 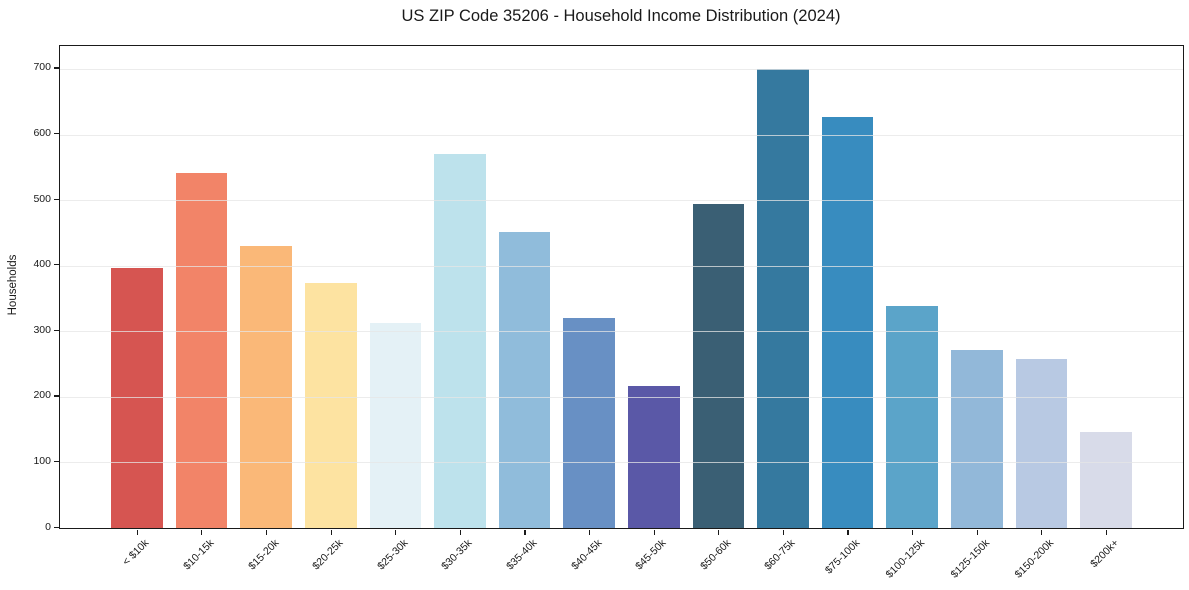 What do you see at coordinates (395, 425) in the screenshot?
I see `bar-$25-30k` at bounding box center [395, 425].